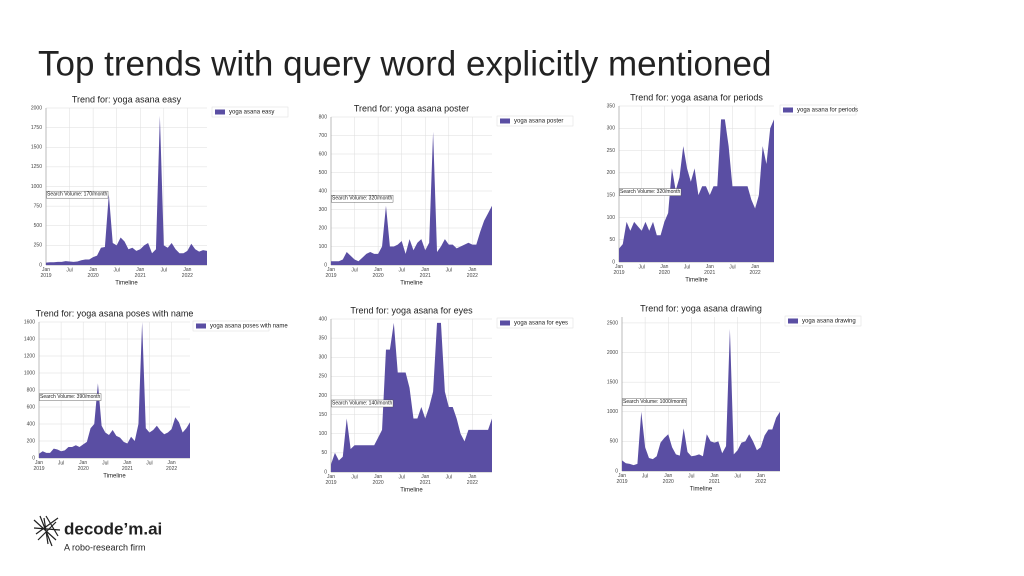 The width and height of the screenshot is (1024, 576). What do you see at coordinates (251, 113) in the screenshot?
I see `legend-label: yoga asana easy` at bounding box center [251, 113].